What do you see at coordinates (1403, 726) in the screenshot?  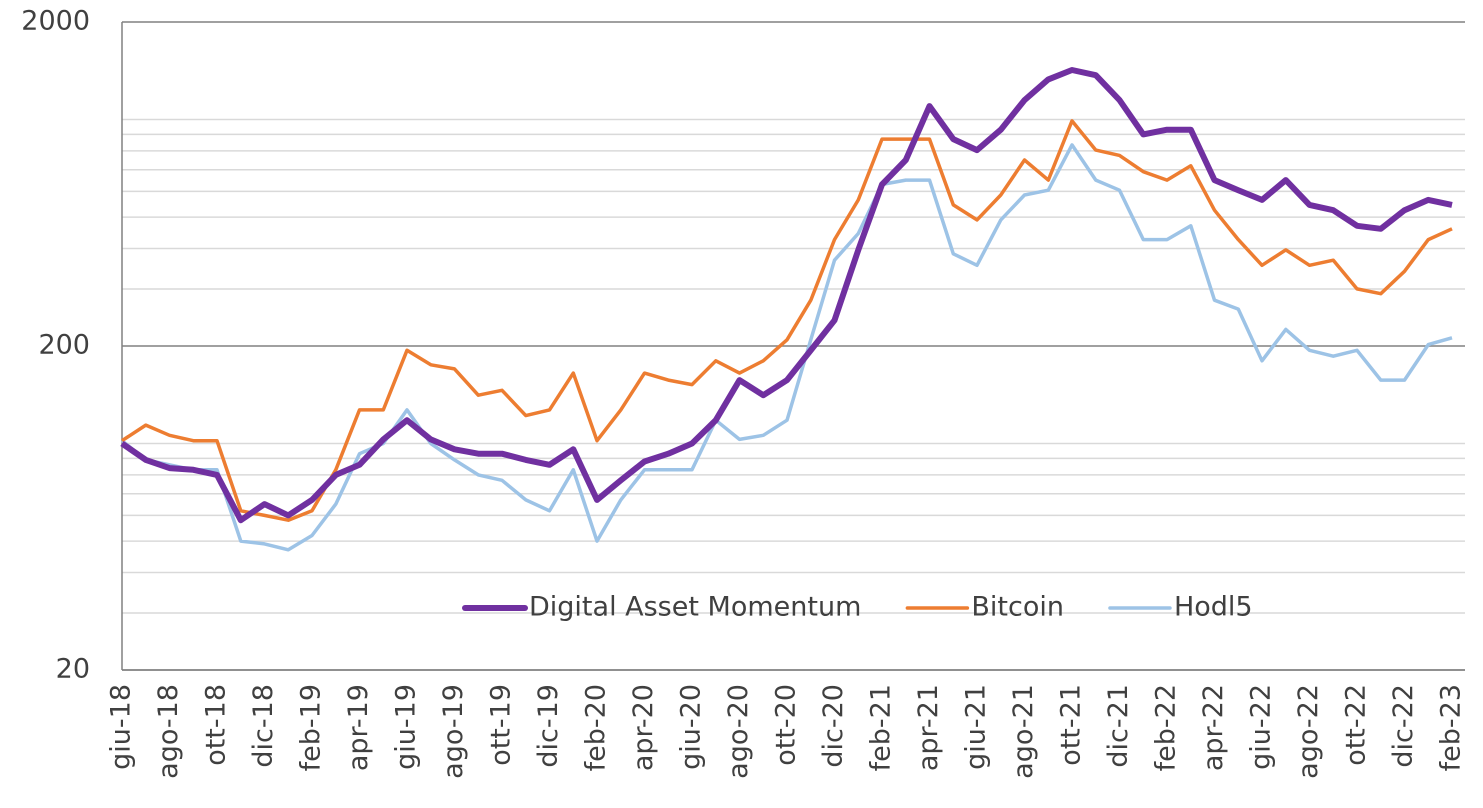 I see `x-tick-label: dic-22` at bounding box center [1403, 726].